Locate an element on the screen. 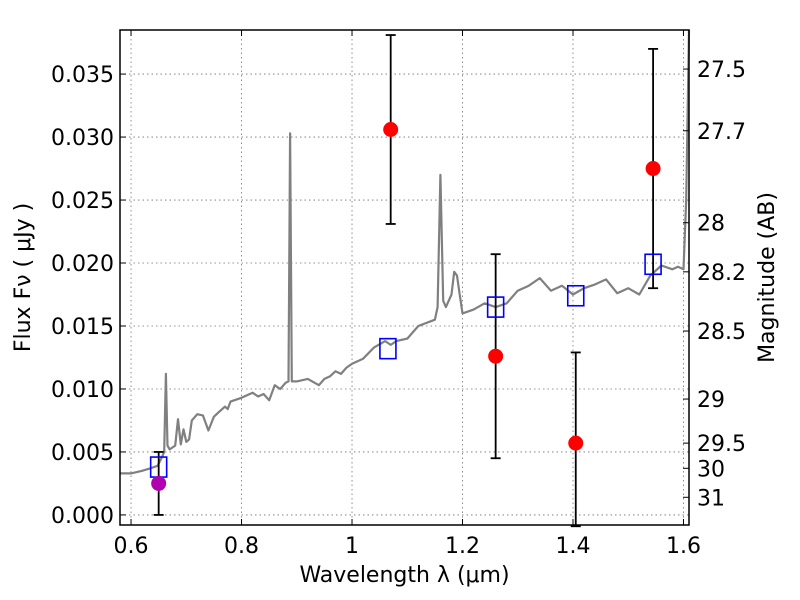 The height and width of the screenshot is (600, 800). y-tick-label: 0.035 is located at coordinates (82, 75).